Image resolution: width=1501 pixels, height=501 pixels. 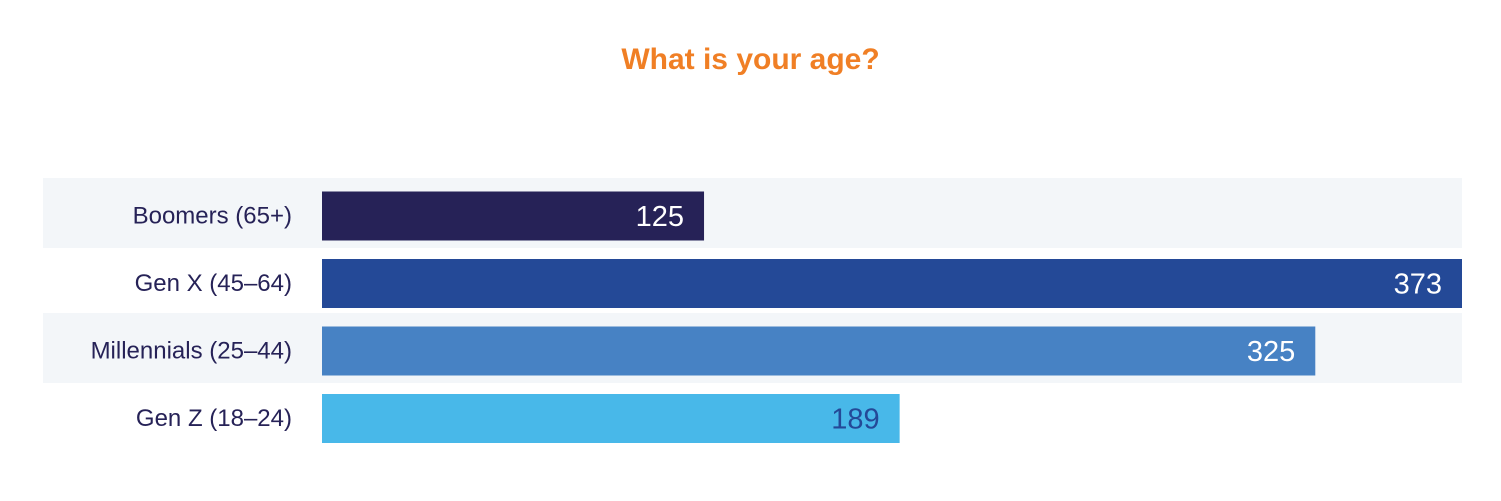 What do you see at coordinates (212, 216) in the screenshot?
I see `category-label: Boomers (65+)` at bounding box center [212, 216].